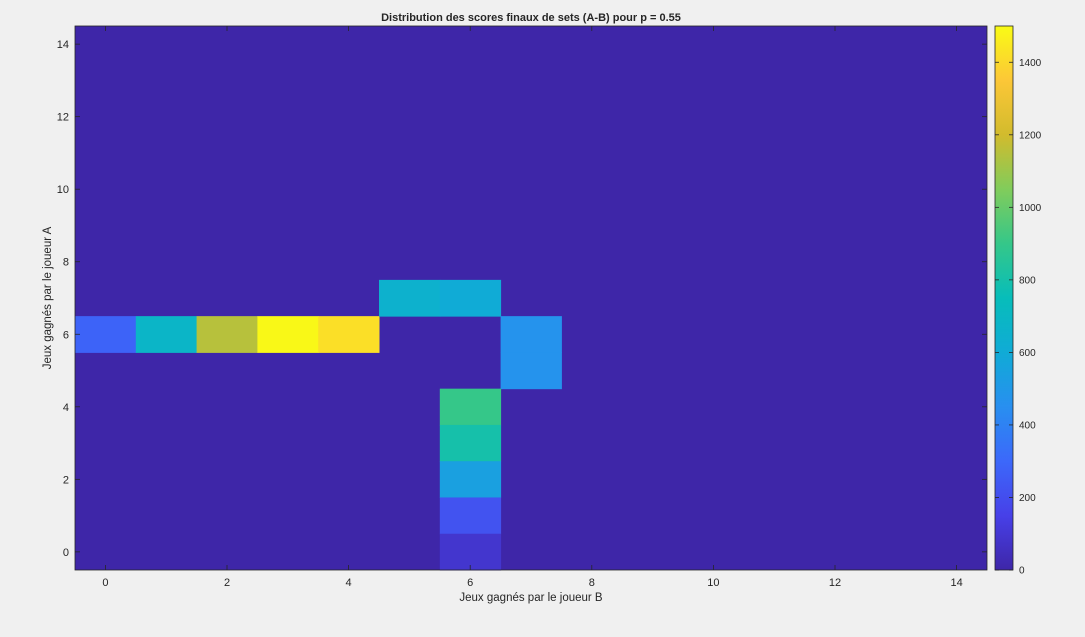 This screenshot has width=1085, height=637. What do you see at coordinates (48, 297) in the screenshot?
I see `y-axis-label: Jeux gagnés par le joueur A` at bounding box center [48, 297].